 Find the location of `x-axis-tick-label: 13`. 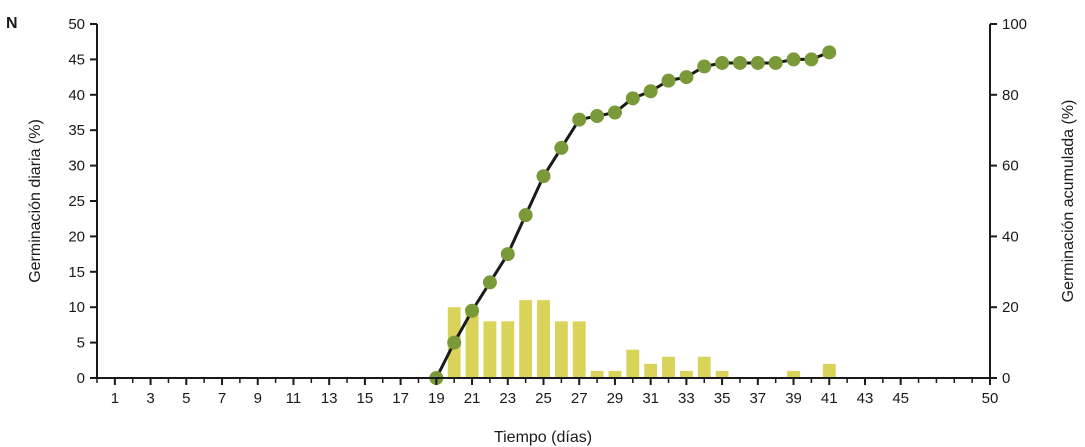

x-axis-tick-label: 13 is located at coordinates (329, 398).